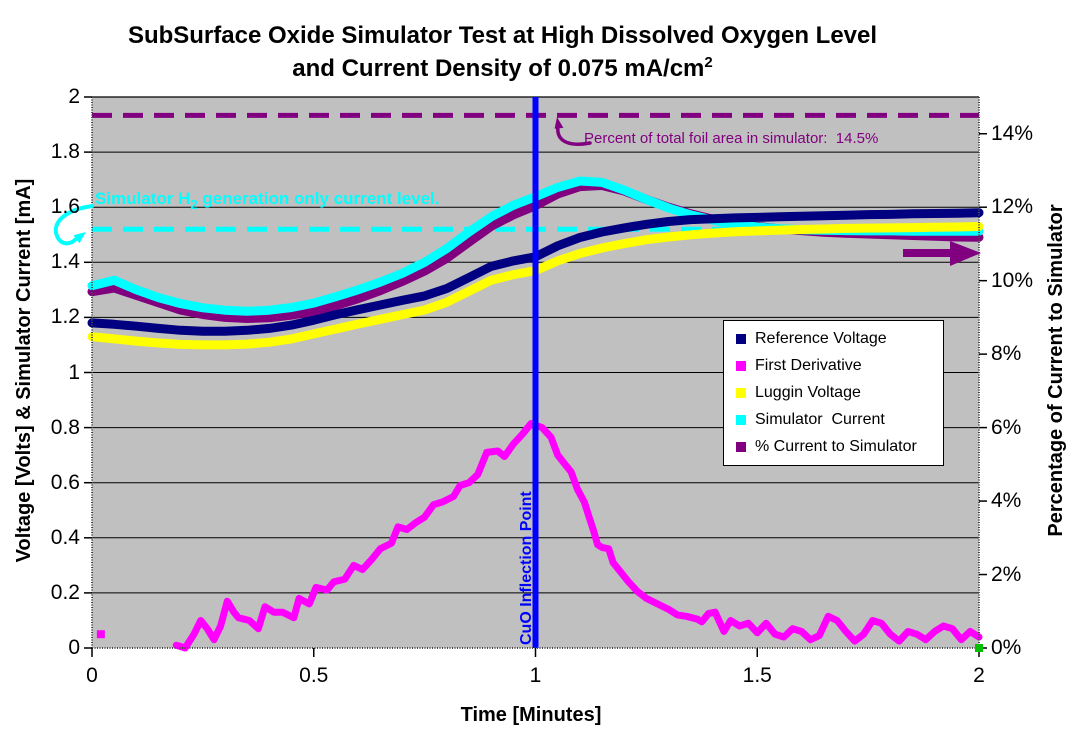 This screenshot has width=1085, height=741. Describe the element at coordinates (836, 446) in the screenshot. I see `legend-label: % Current to Simulator` at that location.